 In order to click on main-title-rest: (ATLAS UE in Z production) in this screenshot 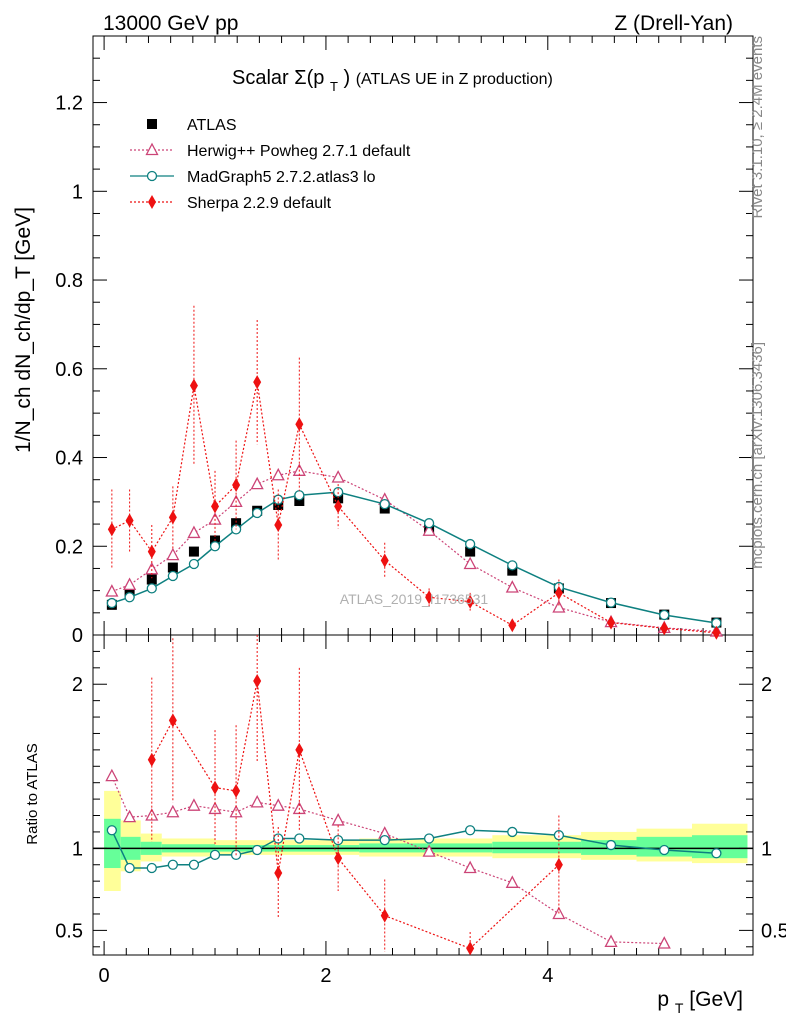, I will do `click(454, 79)`.